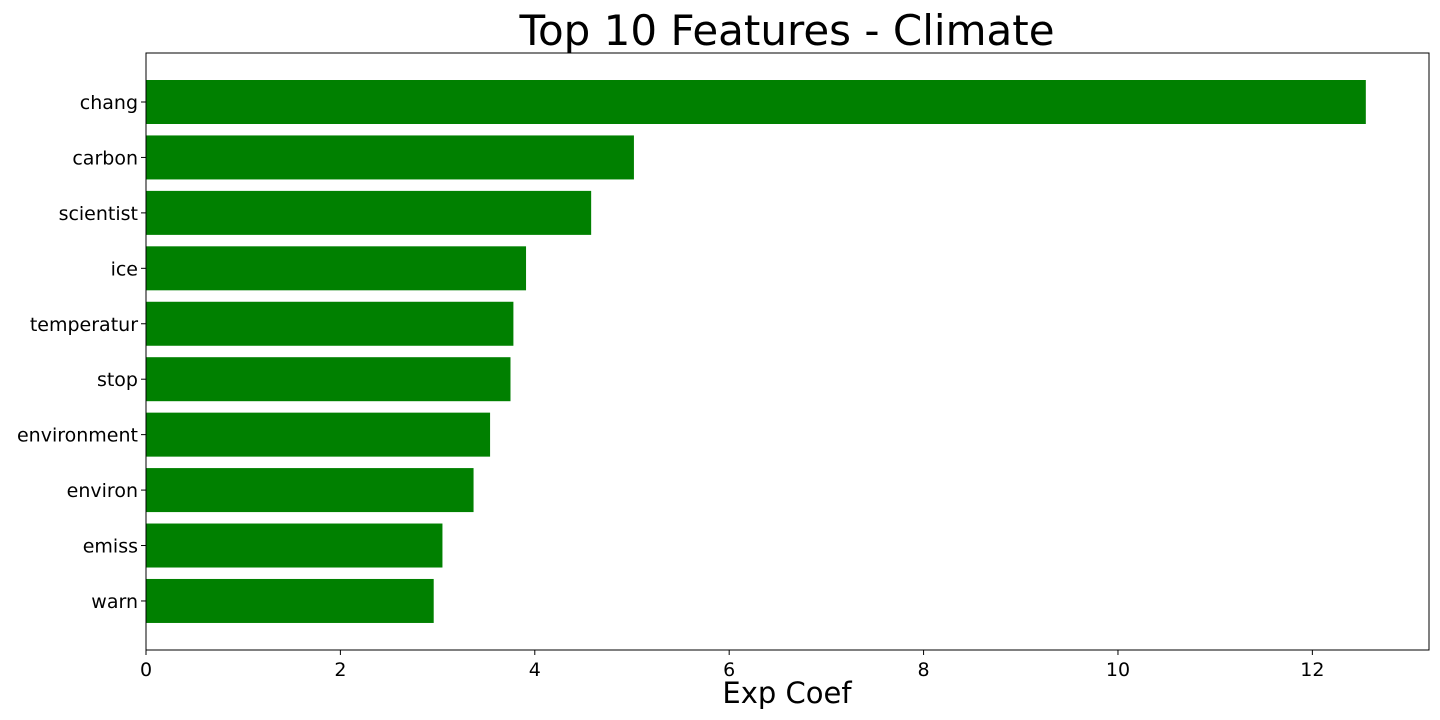 The image size is (1440, 720). I want to click on bar-chang, so click(756, 102).